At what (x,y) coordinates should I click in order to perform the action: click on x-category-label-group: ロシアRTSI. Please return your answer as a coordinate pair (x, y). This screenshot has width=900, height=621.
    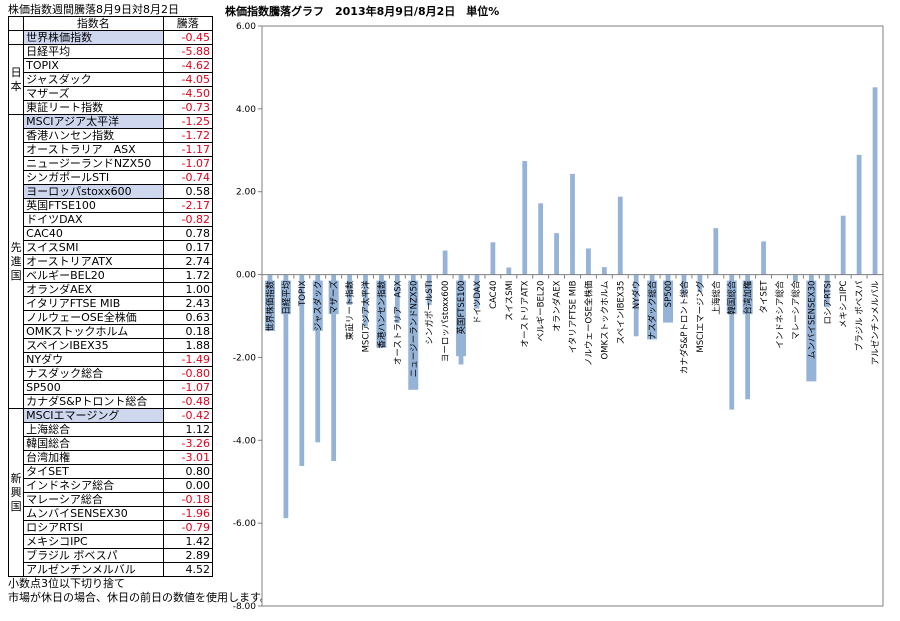
    Looking at the image, I should click on (828, 303).